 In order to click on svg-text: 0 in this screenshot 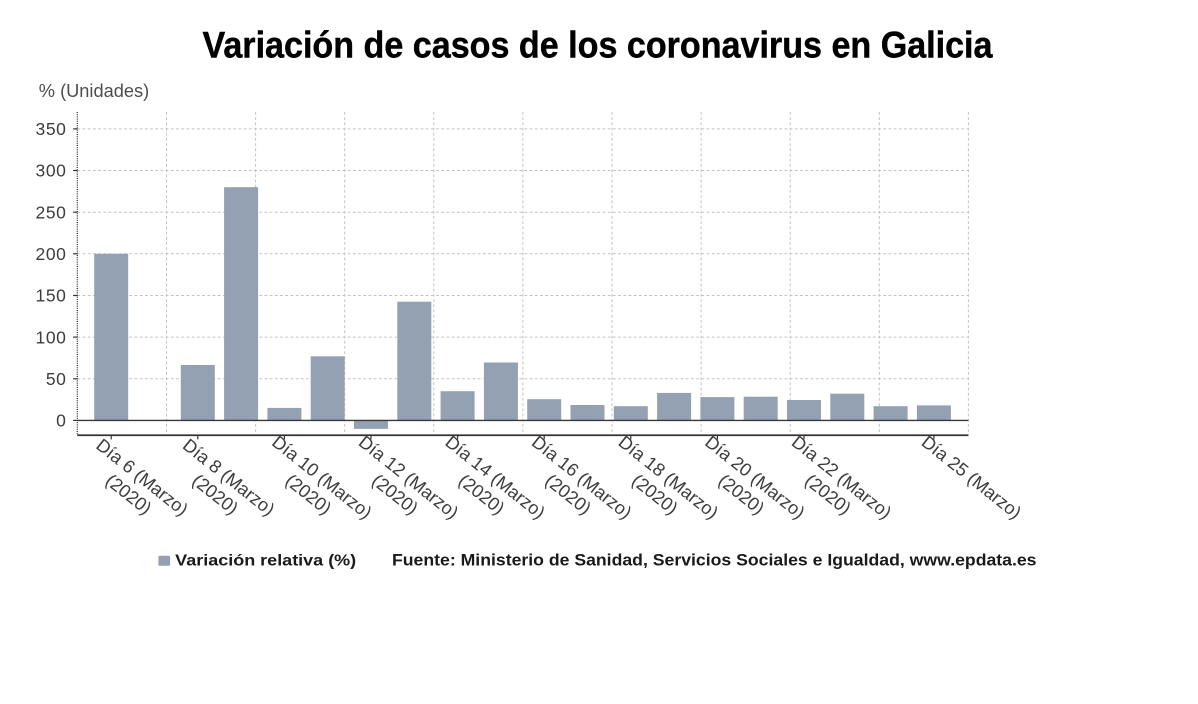, I will do `click(61, 421)`.